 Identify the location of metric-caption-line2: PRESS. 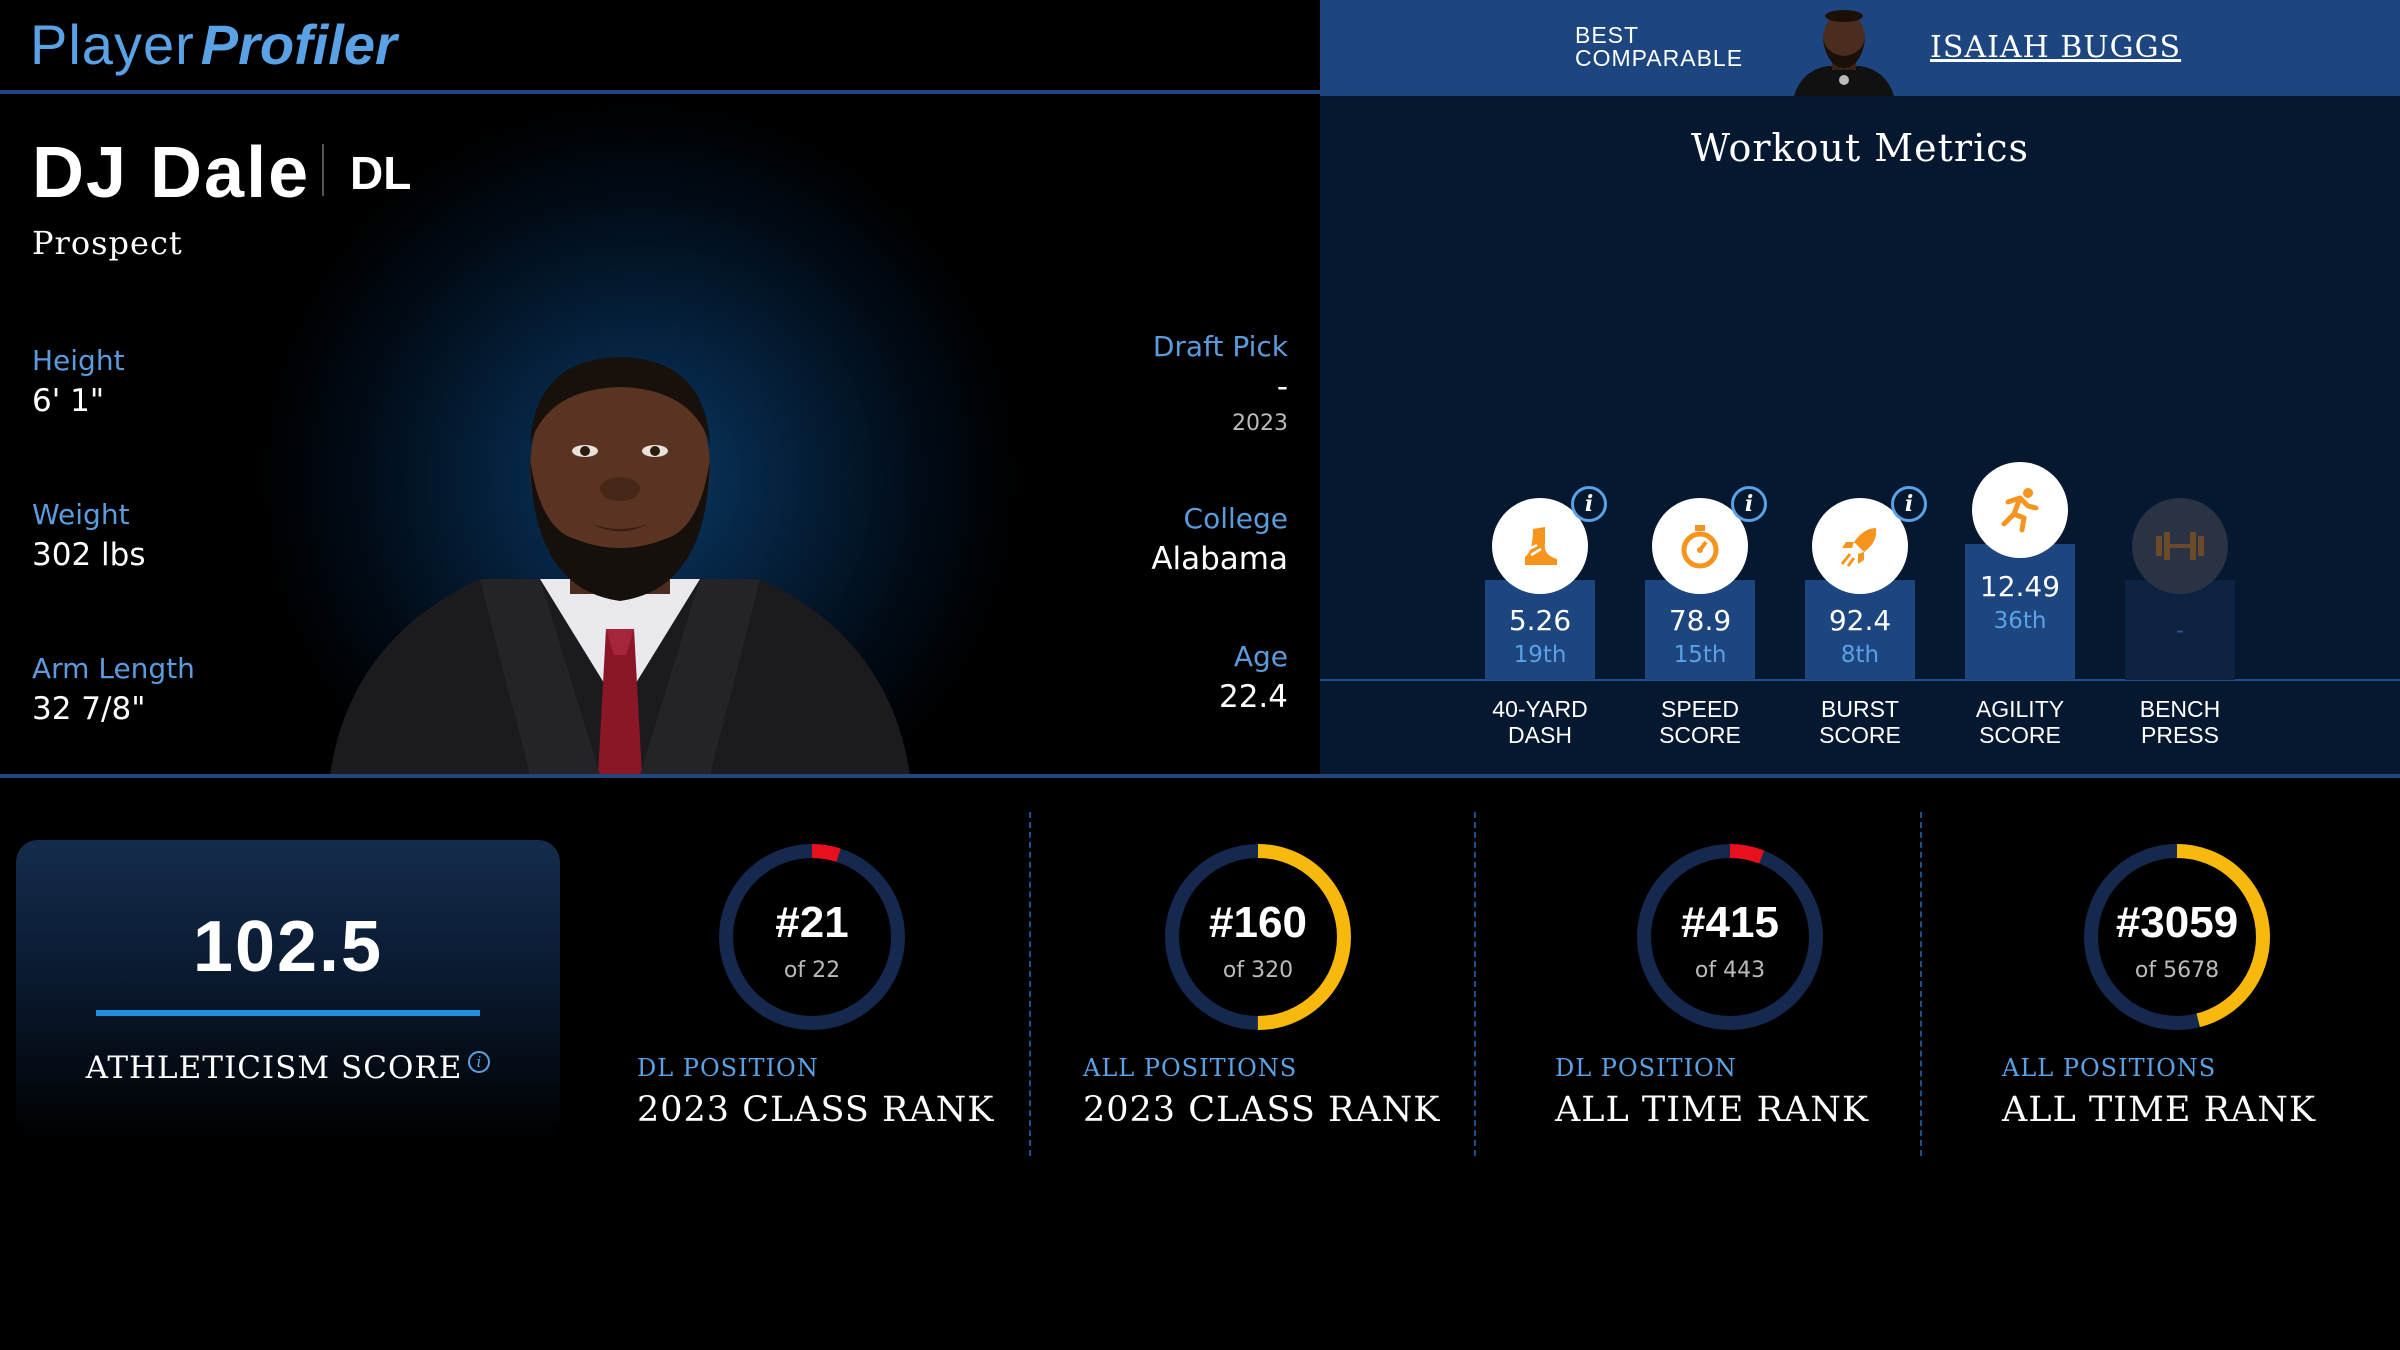
(2180, 735).